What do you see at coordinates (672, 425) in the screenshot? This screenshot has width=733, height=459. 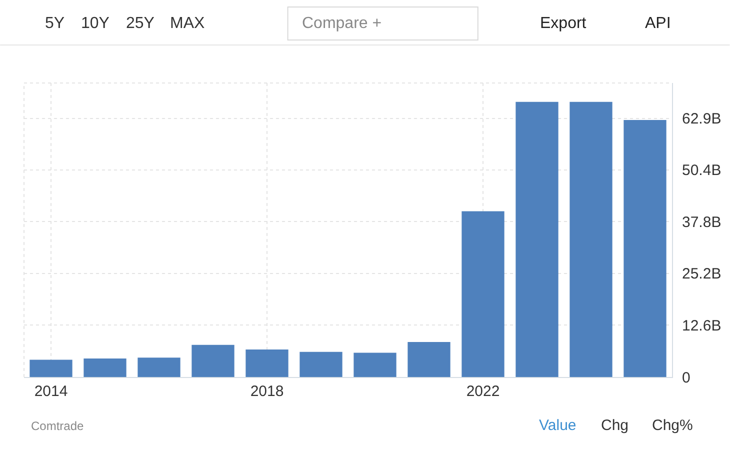 I see `text: Chg%` at bounding box center [672, 425].